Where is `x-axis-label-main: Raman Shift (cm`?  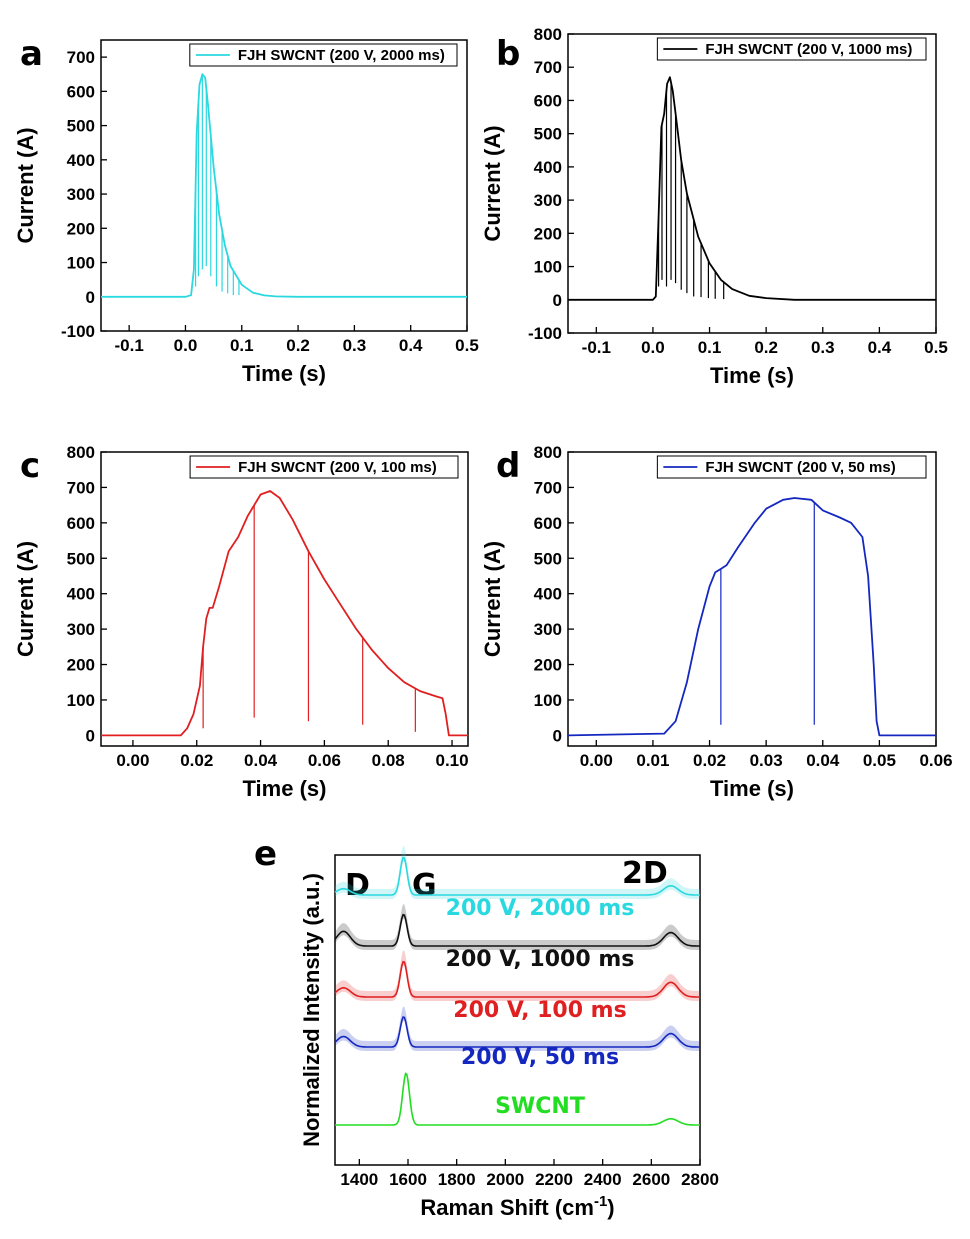
x-axis-label-main: Raman Shift (cm is located at coordinates (507, 1207).